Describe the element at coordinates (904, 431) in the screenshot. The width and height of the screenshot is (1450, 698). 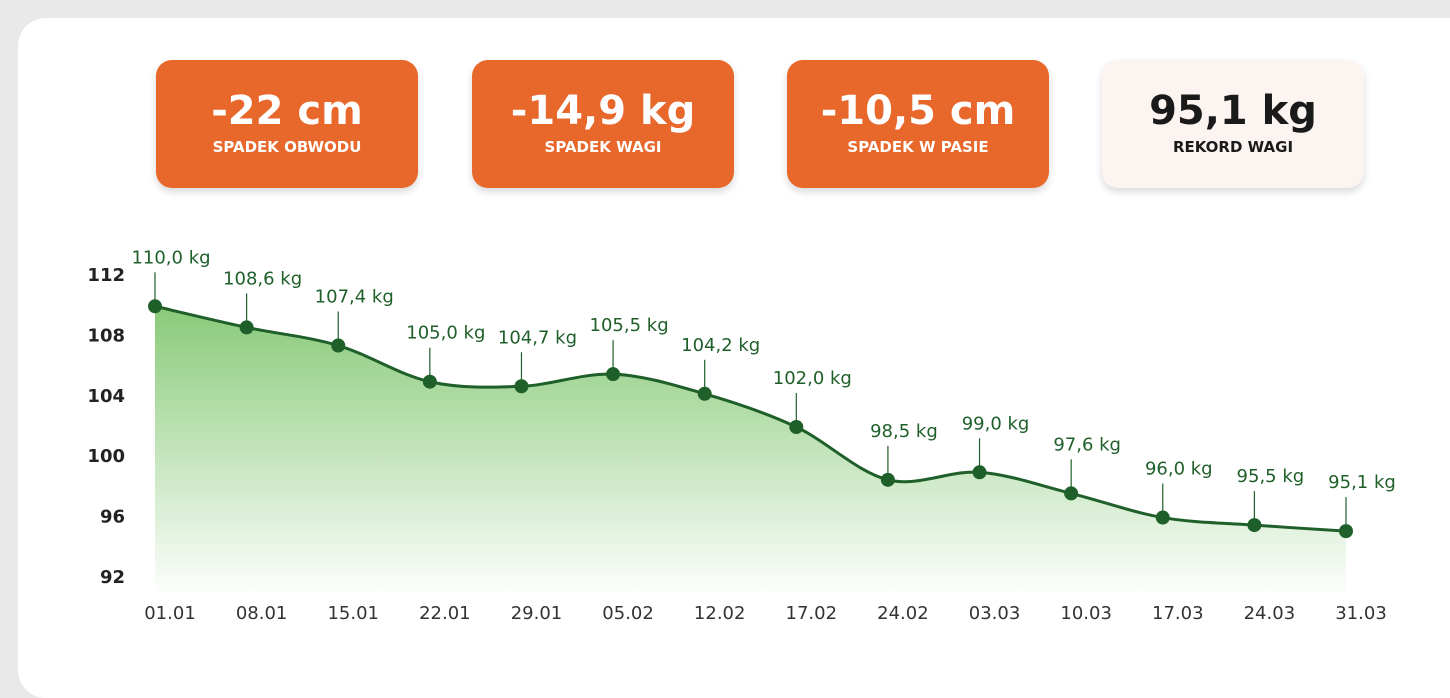
I see `value-label: 98,5 kg` at that location.